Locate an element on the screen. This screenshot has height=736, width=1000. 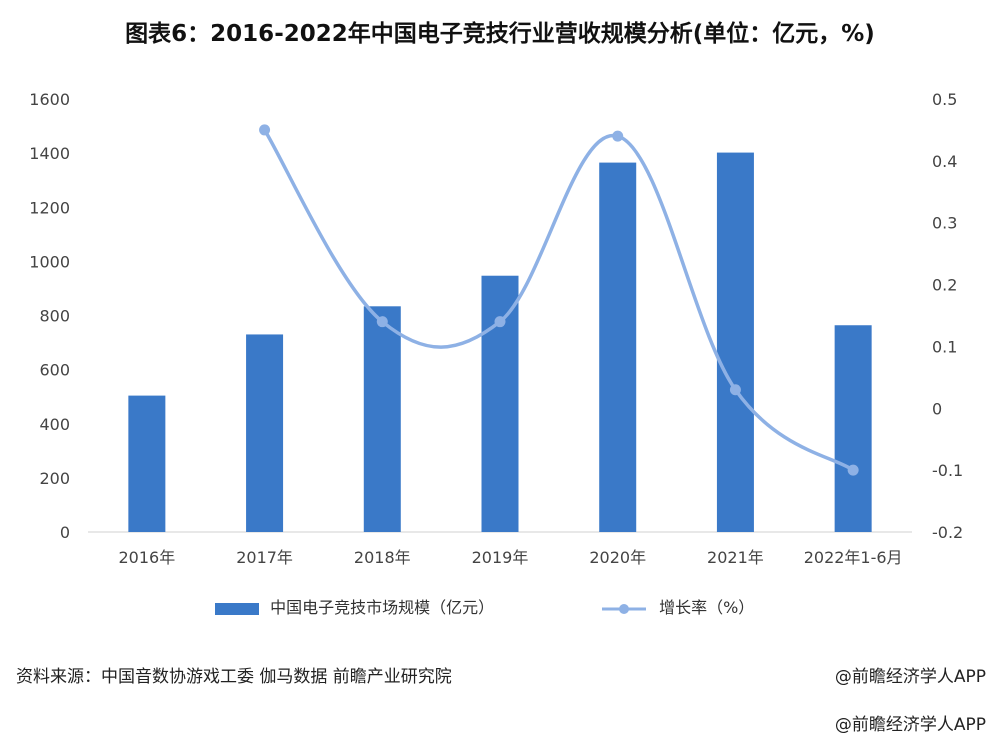
legend-line-label: 增长率（%） is located at coordinates (707, 607).